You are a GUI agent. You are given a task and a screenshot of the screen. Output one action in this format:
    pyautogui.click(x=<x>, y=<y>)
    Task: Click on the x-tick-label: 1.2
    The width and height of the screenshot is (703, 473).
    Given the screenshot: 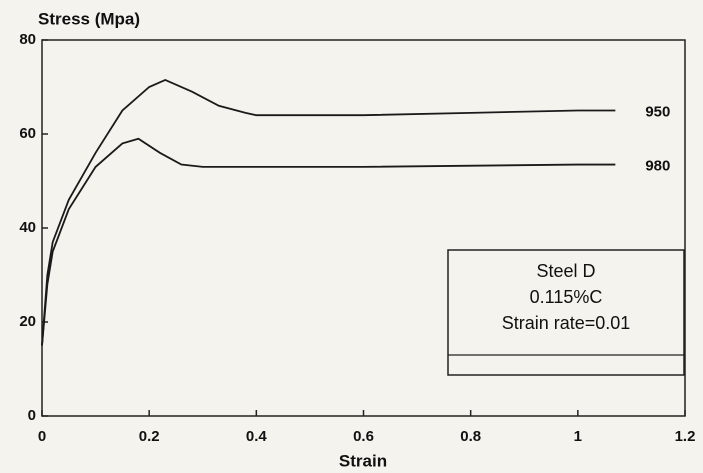 What is the action you would take?
    pyautogui.click(x=685, y=436)
    